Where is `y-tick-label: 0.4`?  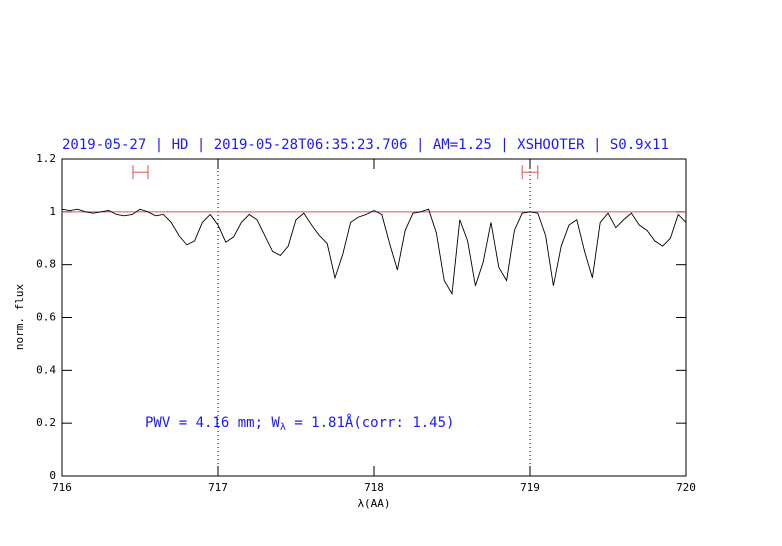 y-tick-label: 0.4 is located at coordinates (46, 369).